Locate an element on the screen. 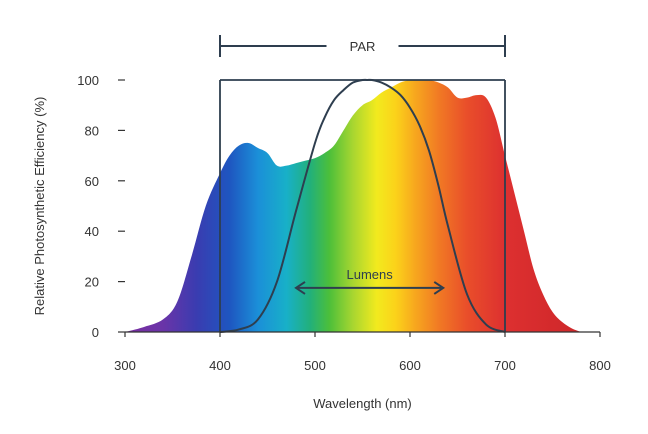  x-tick-label-600: 600 is located at coordinates (410, 365).